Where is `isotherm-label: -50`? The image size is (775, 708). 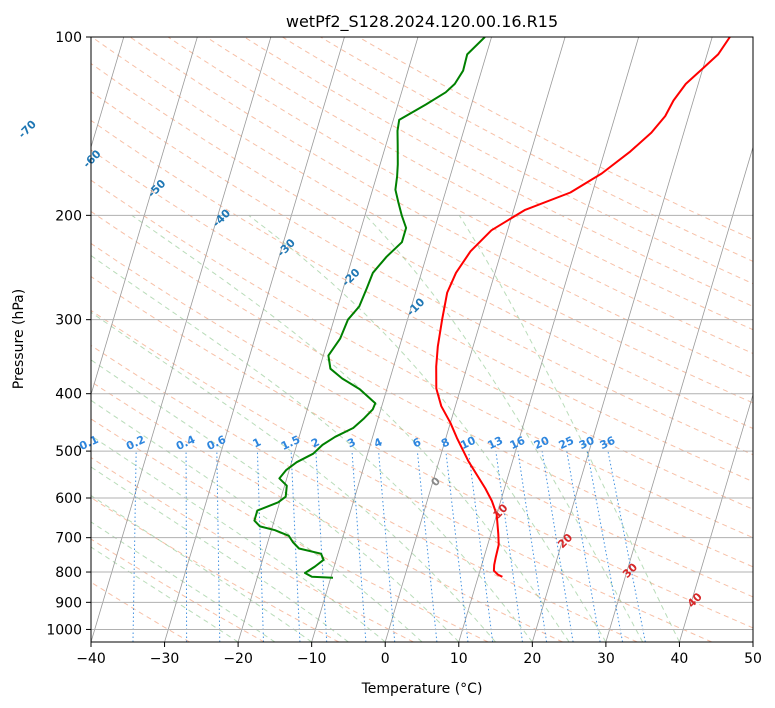 isotherm-label: -50 is located at coordinates (156, 188).